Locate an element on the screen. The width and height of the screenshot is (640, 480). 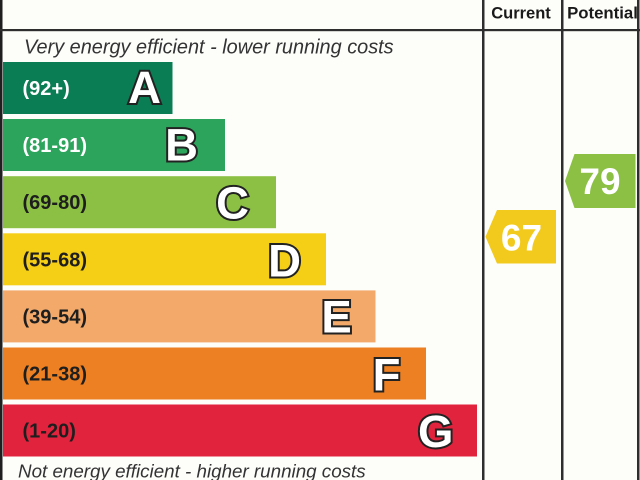
svg-text: 79 is located at coordinates (599, 181).